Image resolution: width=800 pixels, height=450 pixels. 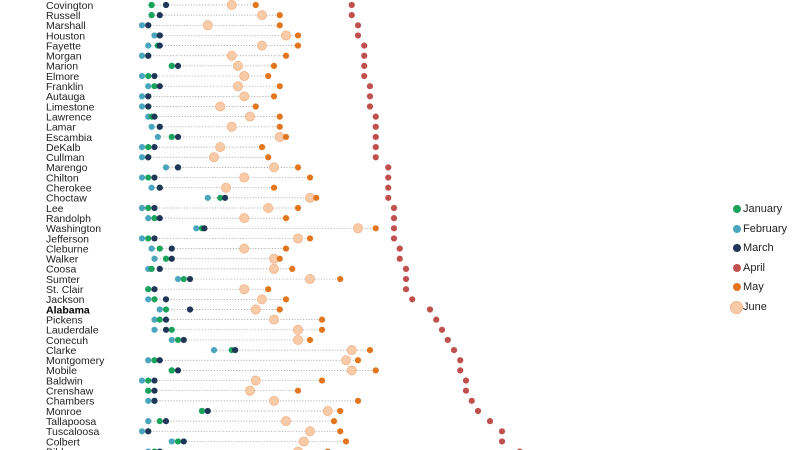 What do you see at coordinates (235, 350) in the screenshot?
I see `point-march-clarke` at bounding box center [235, 350].